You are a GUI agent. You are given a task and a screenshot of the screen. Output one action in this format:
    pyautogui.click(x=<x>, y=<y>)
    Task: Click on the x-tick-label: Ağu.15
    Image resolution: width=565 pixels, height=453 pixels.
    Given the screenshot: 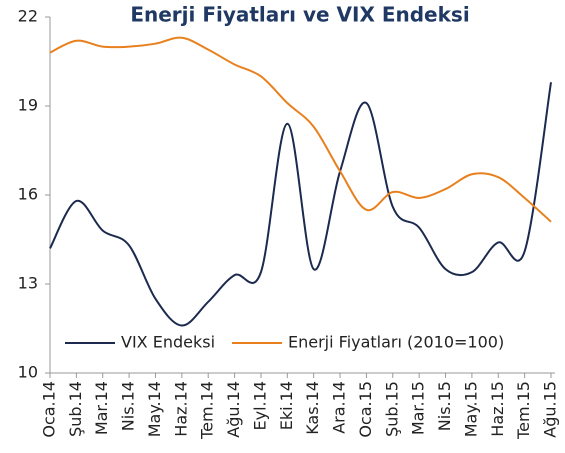 What is the action you would take?
    pyautogui.click(x=550, y=409)
    